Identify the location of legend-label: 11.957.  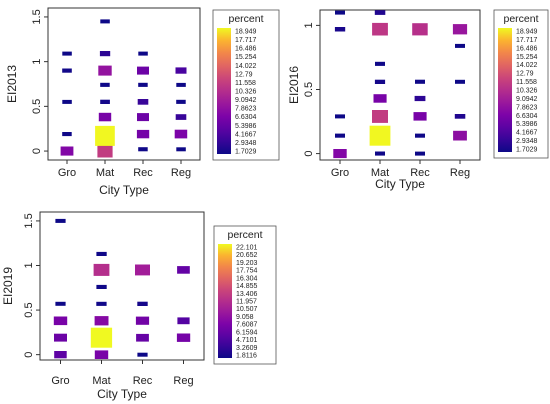
(246, 302).